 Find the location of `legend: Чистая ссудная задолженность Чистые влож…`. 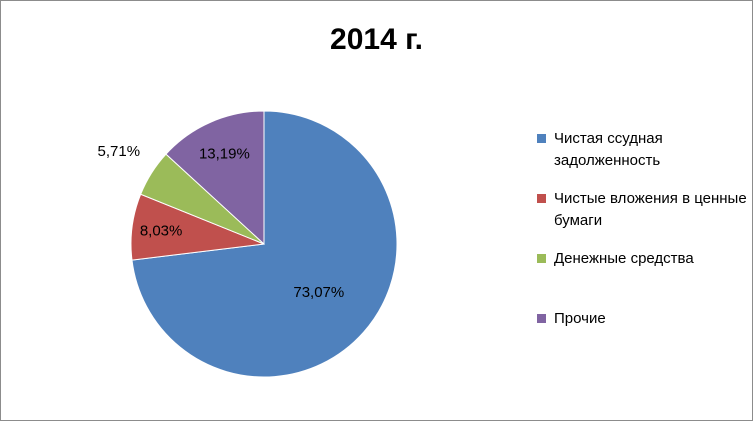

legend: Чистая ссудная задолженность Чистые влож… is located at coordinates (642, 237).